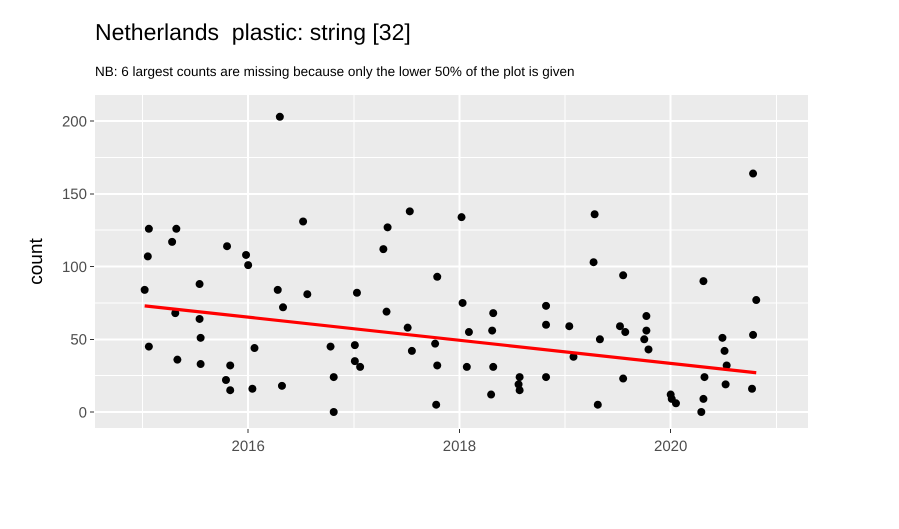 The width and height of the screenshot is (899, 529). I want to click on y-tick-label: 200, so click(74, 121).